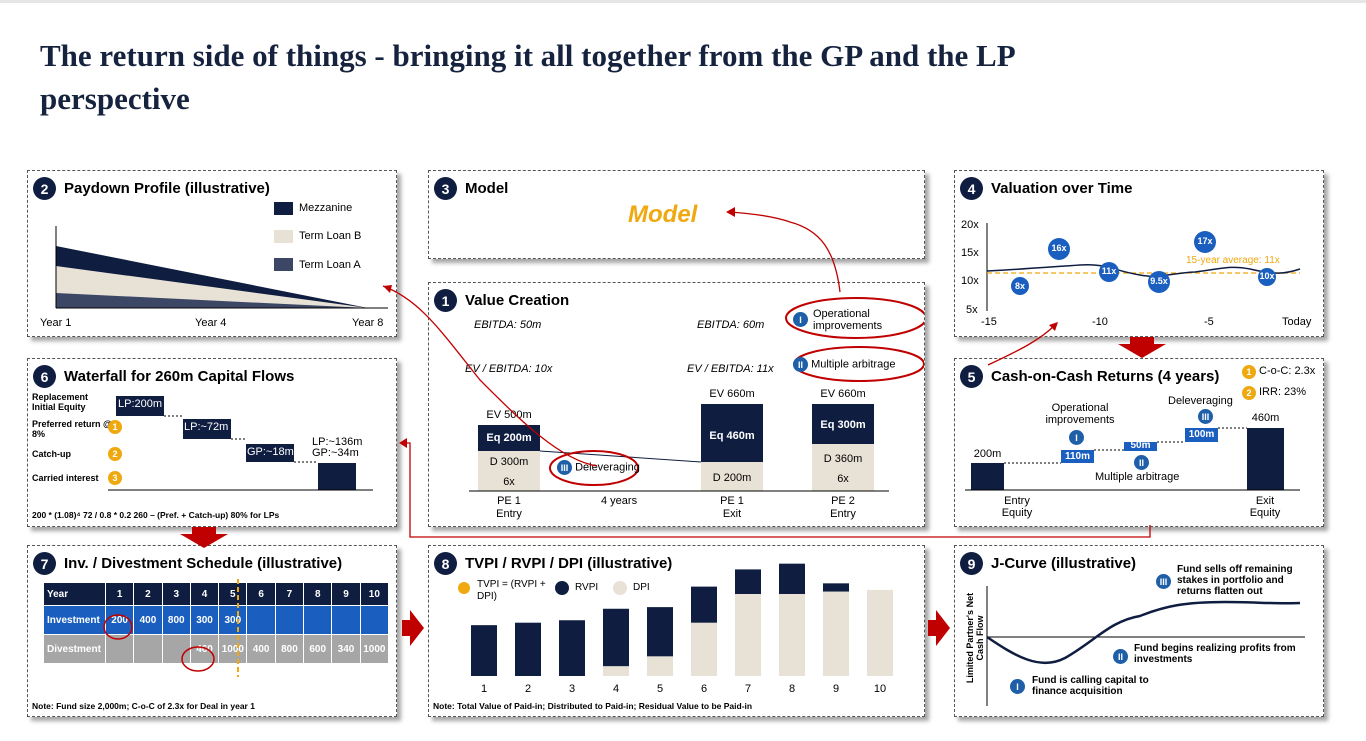 The image size is (1366, 741). Describe the element at coordinates (148, 594) in the screenshot. I see `table-cell: 2` at that location.